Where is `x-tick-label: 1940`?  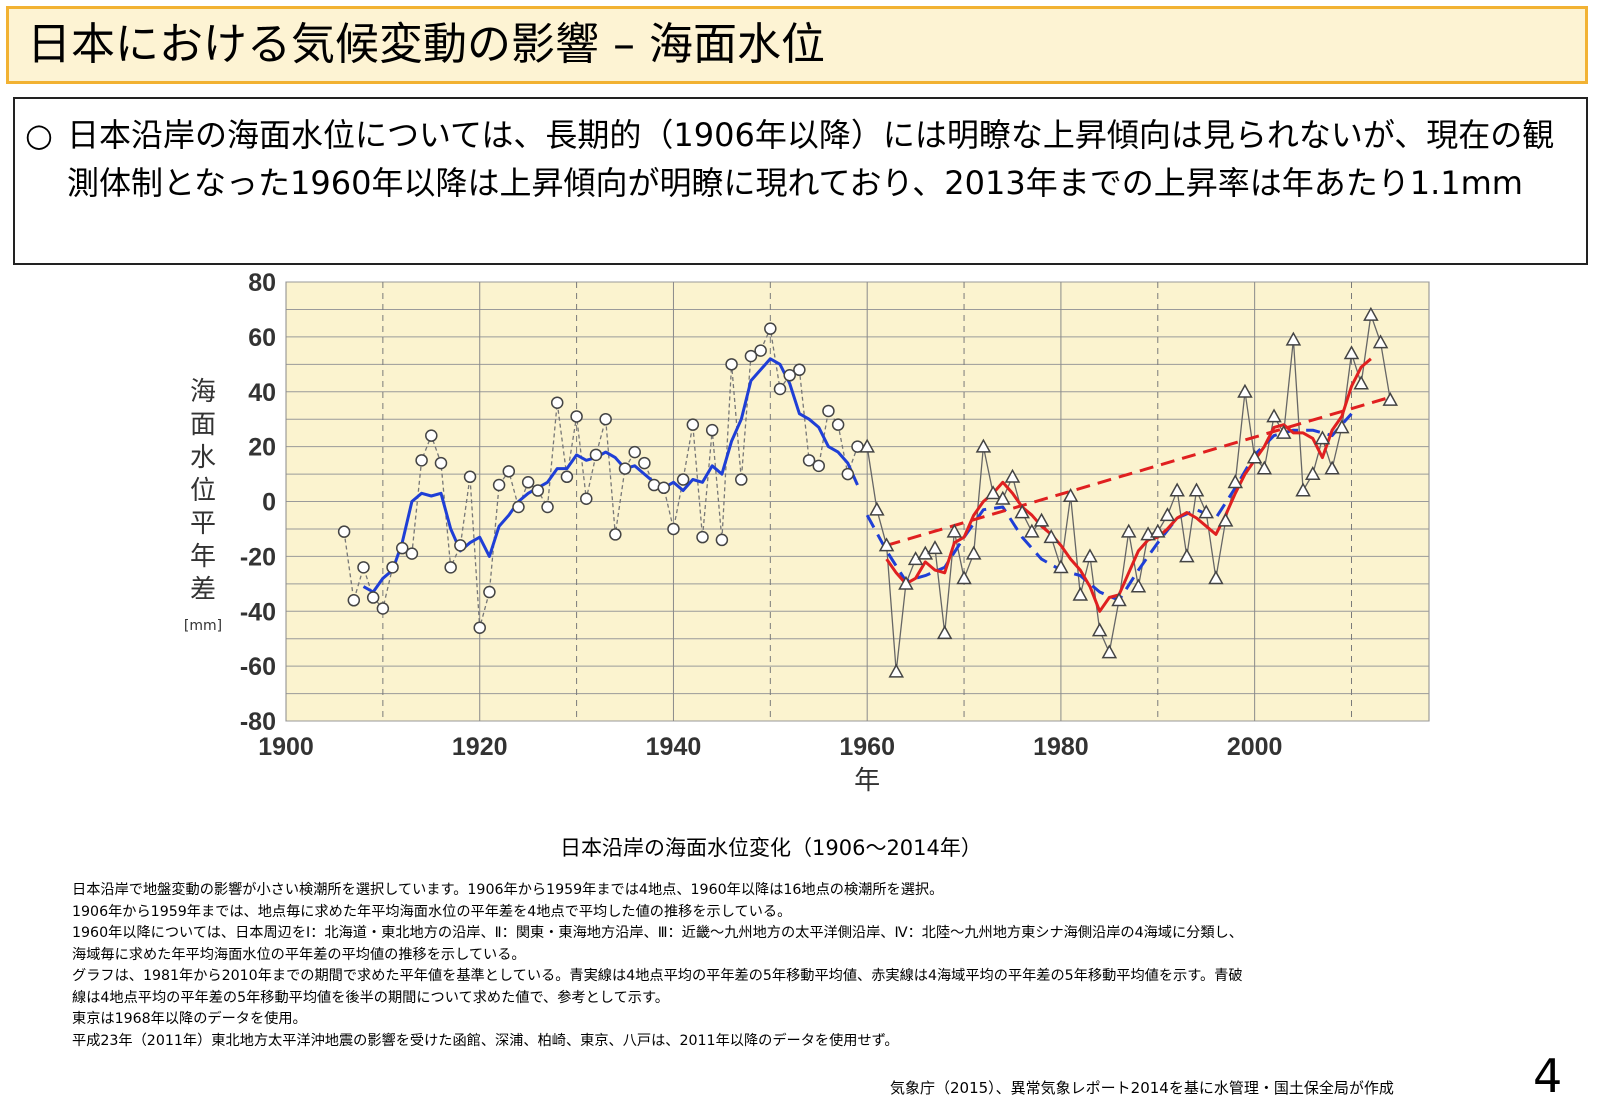 x-tick-label: 1940 is located at coordinates (674, 747).